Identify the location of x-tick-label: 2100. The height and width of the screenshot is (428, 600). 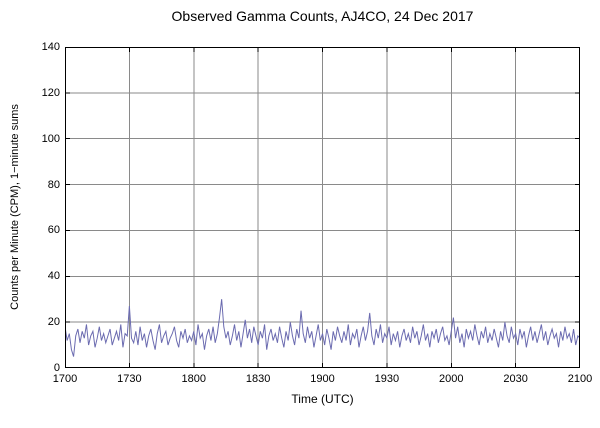
(580, 379).